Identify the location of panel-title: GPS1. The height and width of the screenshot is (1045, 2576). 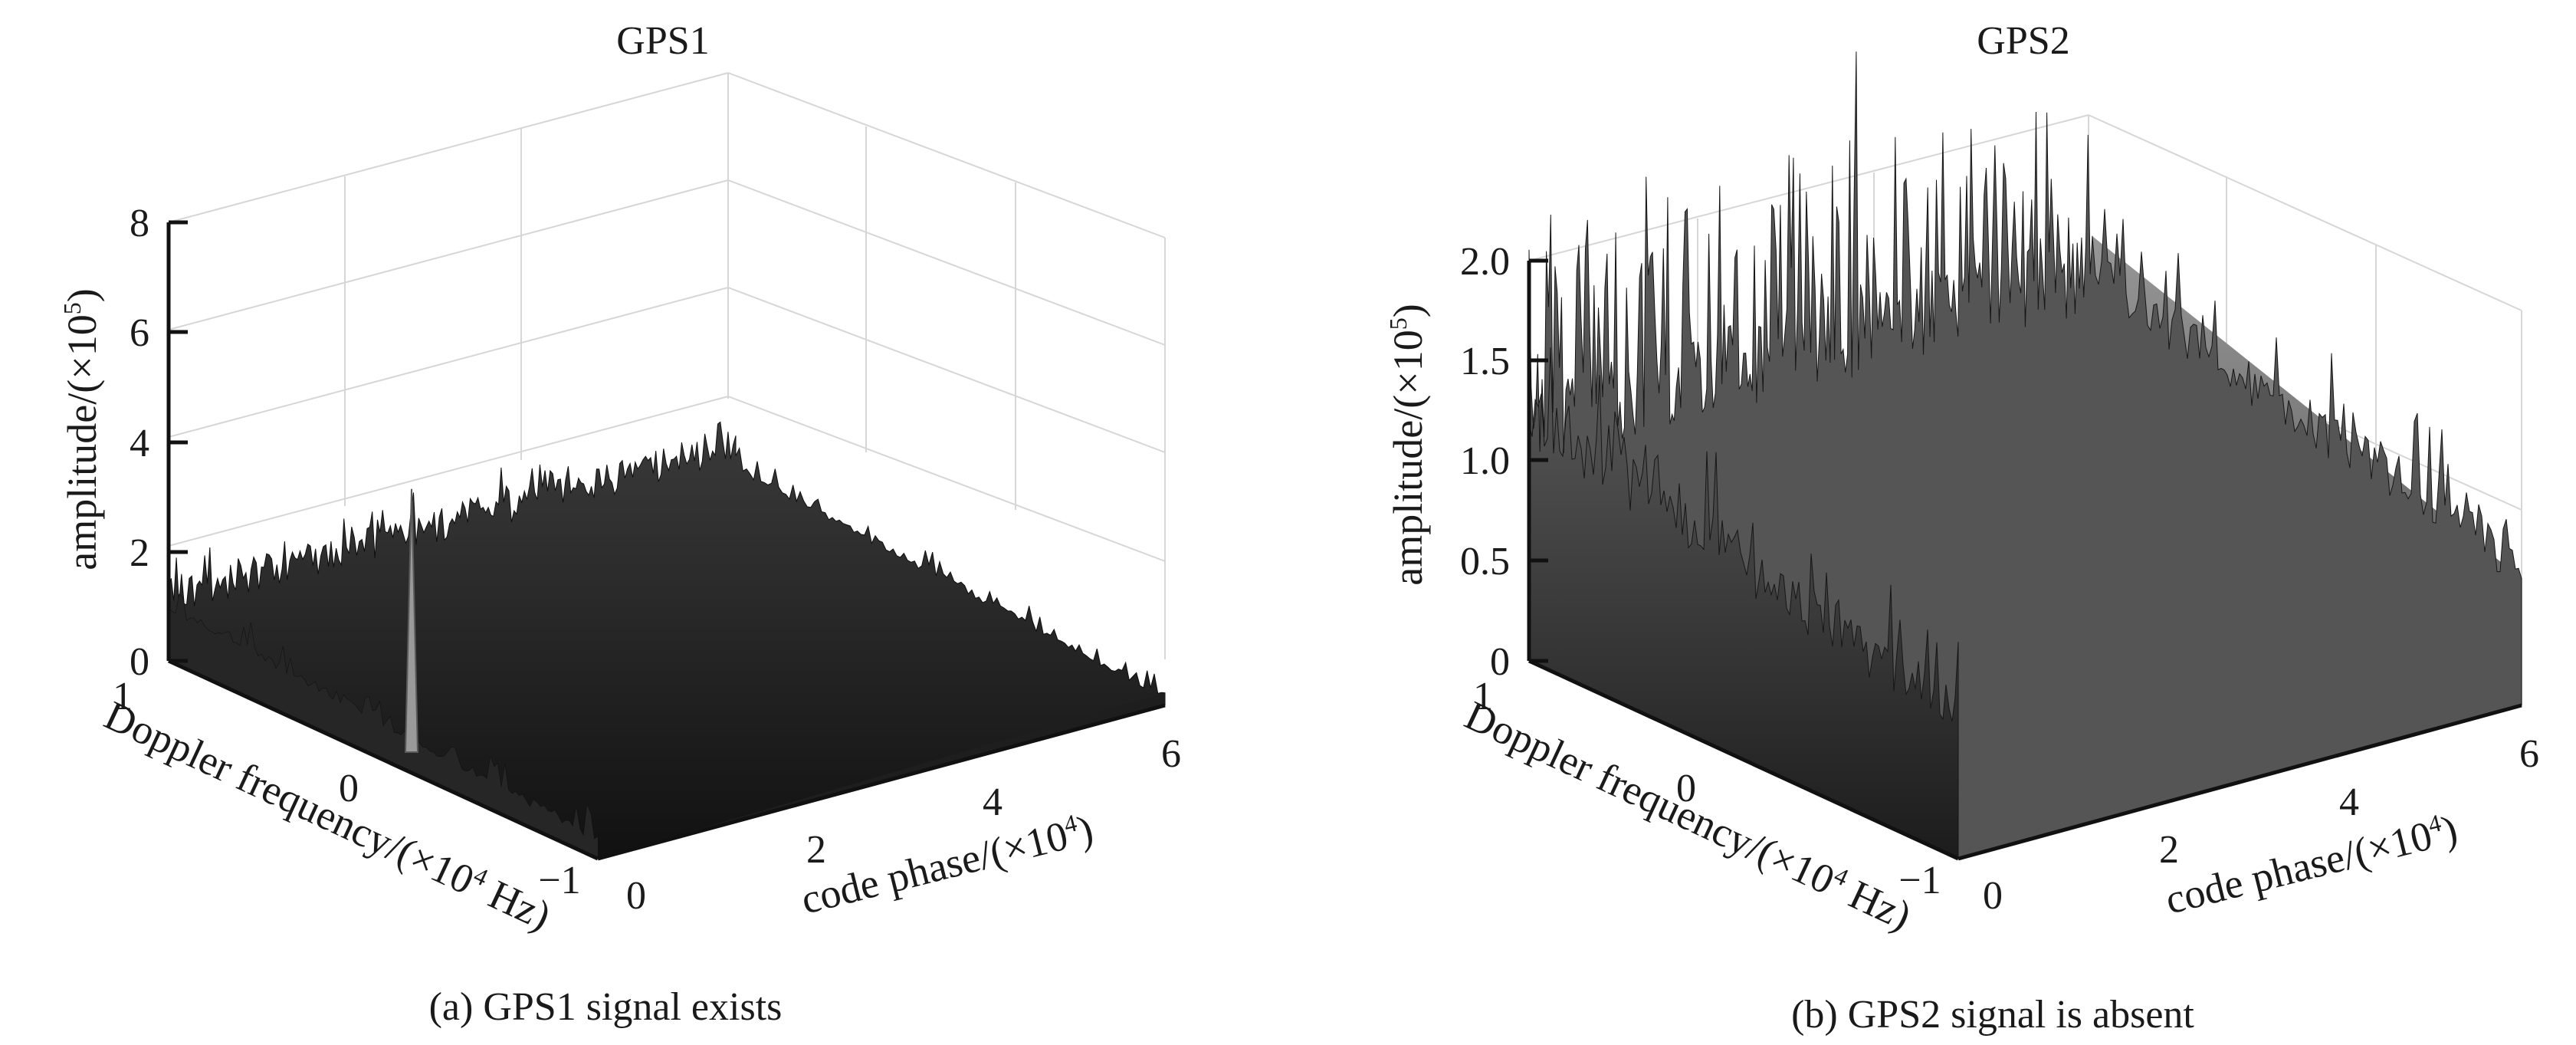
(662, 41).